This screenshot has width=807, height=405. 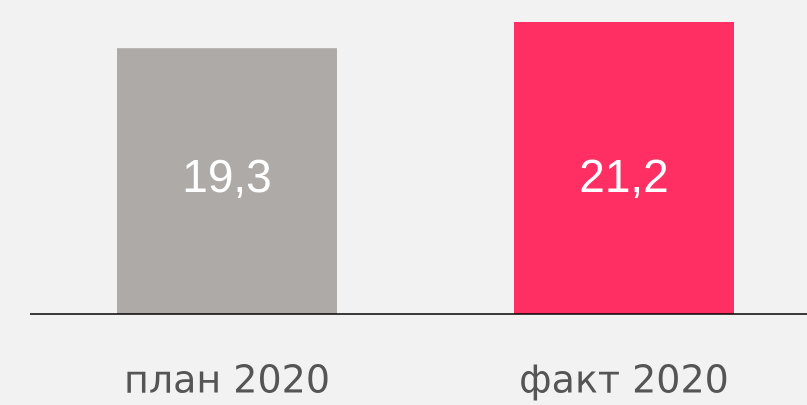 What do you see at coordinates (624, 380) in the screenshot?
I see `category-label: факт 2020` at bounding box center [624, 380].